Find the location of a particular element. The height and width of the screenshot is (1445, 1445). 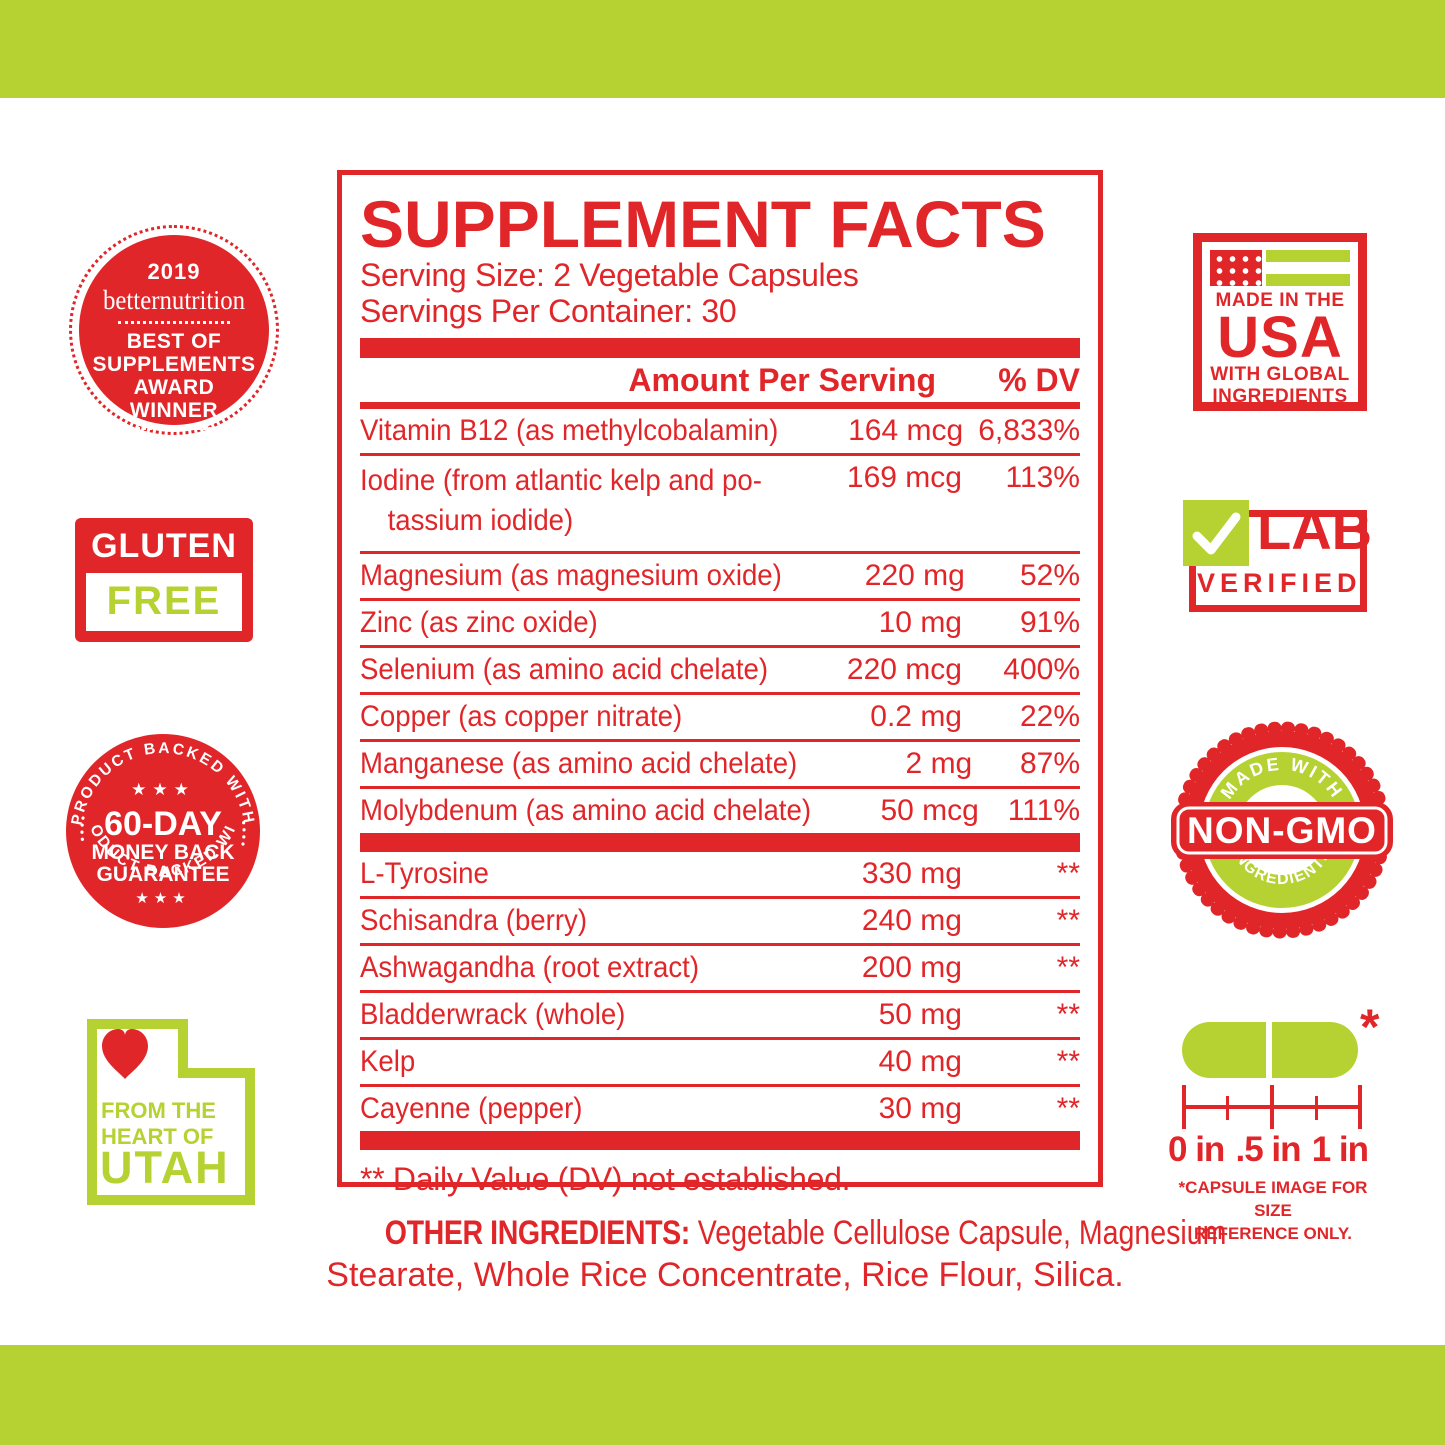

ruler-label-0: 0 in is located at coordinates (1196, 1149).